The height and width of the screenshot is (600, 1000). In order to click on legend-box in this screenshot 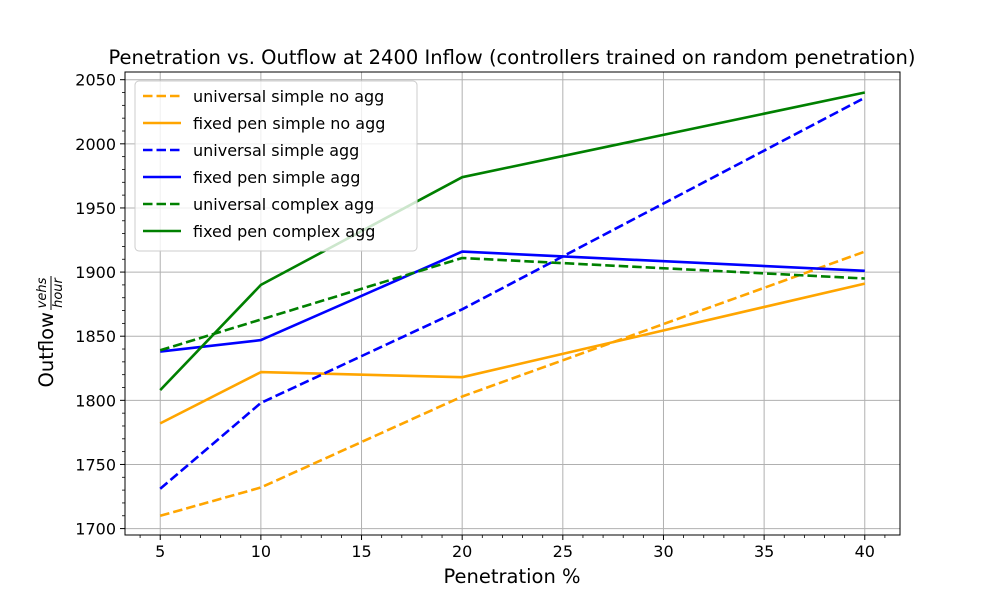, I will do `click(276, 166)`.